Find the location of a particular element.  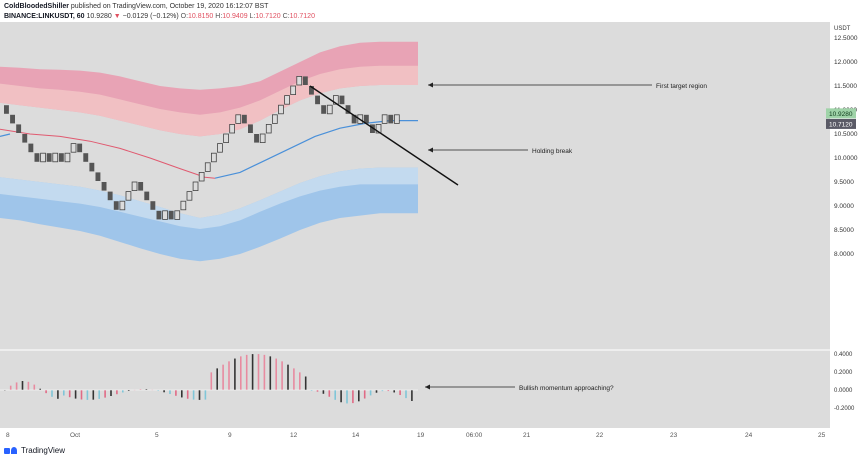

basis-line-start is located at coordinates (5, 135).